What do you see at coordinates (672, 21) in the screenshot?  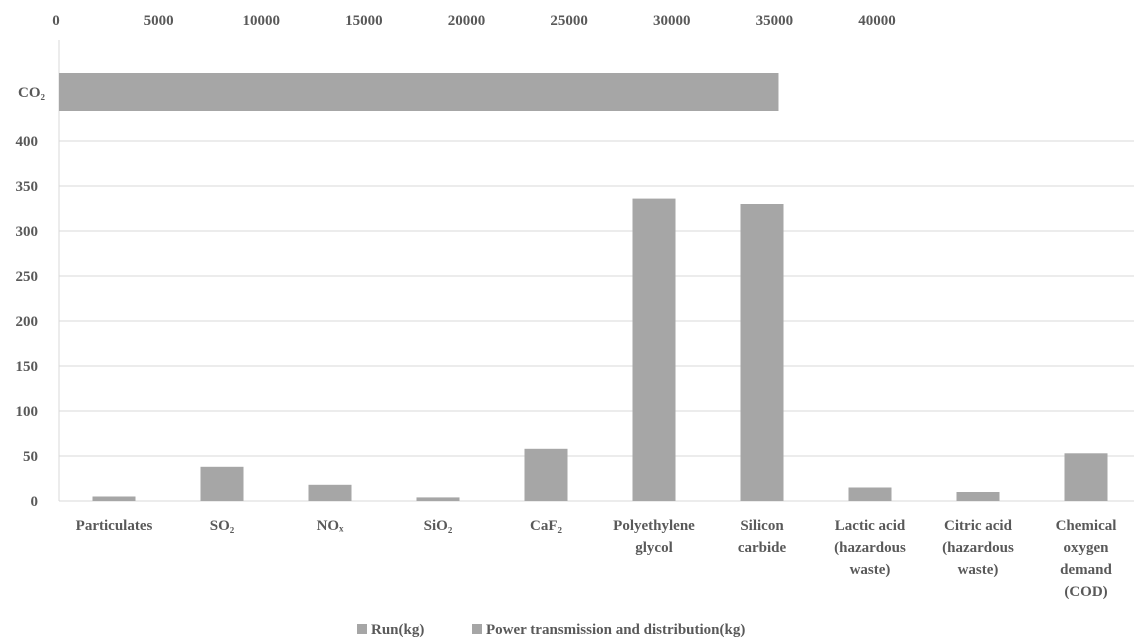 I see `x-tick-label: 30000` at bounding box center [672, 21].